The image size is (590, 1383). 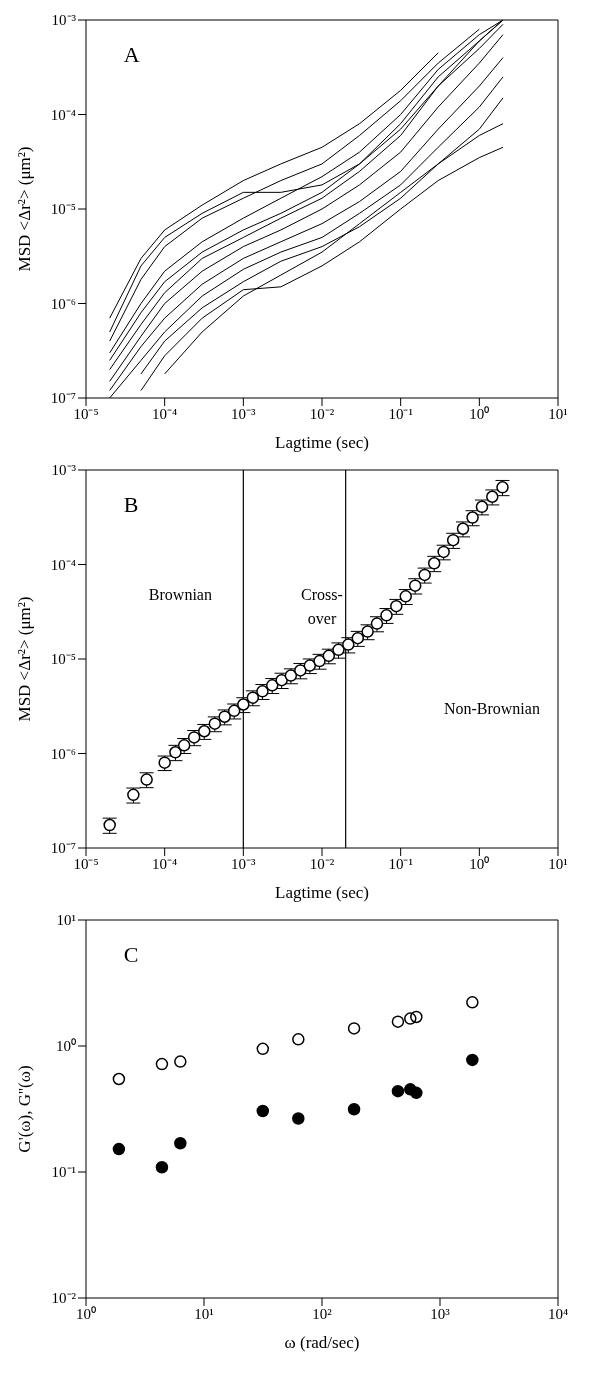 What do you see at coordinates (322, 1313) in the screenshot?
I see `x-tick-label: 10²` at bounding box center [322, 1313].